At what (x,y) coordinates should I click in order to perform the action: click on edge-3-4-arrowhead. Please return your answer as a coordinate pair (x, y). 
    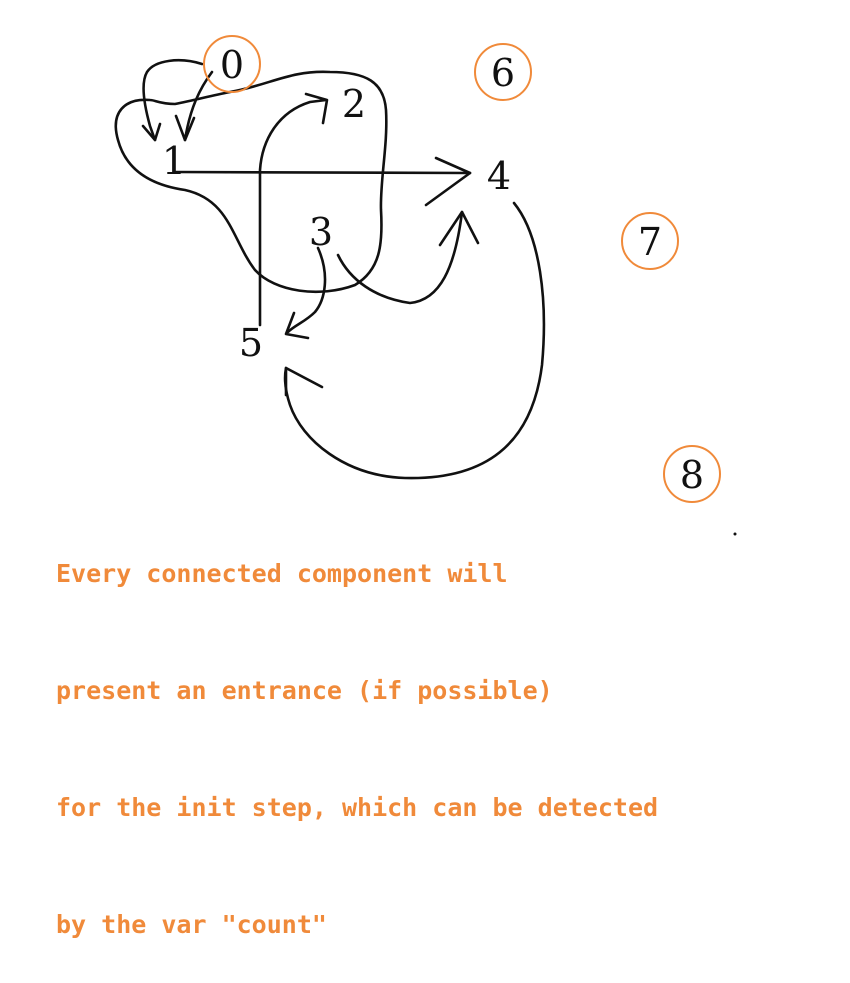
    Looking at the image, I should click on (459, 228).